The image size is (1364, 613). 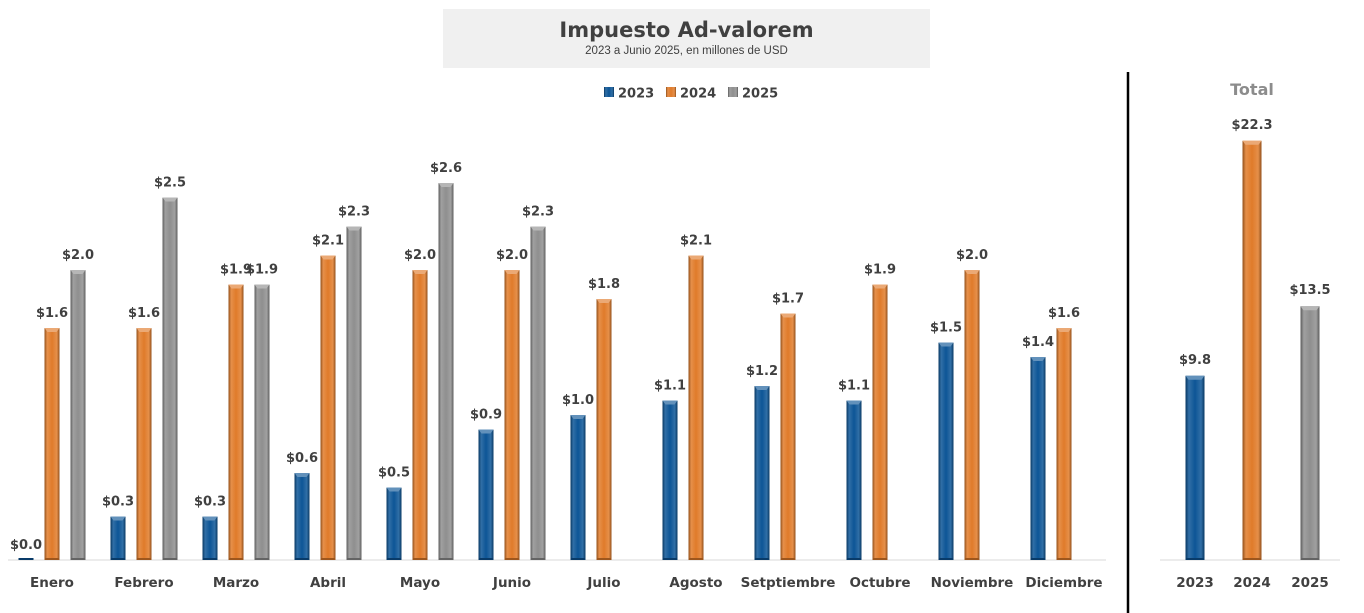 What do you see at coordinates (420, 255) in the screenshot?
I see `data-label-2024-mayo: $2.0` at bounding box center [420, 255].